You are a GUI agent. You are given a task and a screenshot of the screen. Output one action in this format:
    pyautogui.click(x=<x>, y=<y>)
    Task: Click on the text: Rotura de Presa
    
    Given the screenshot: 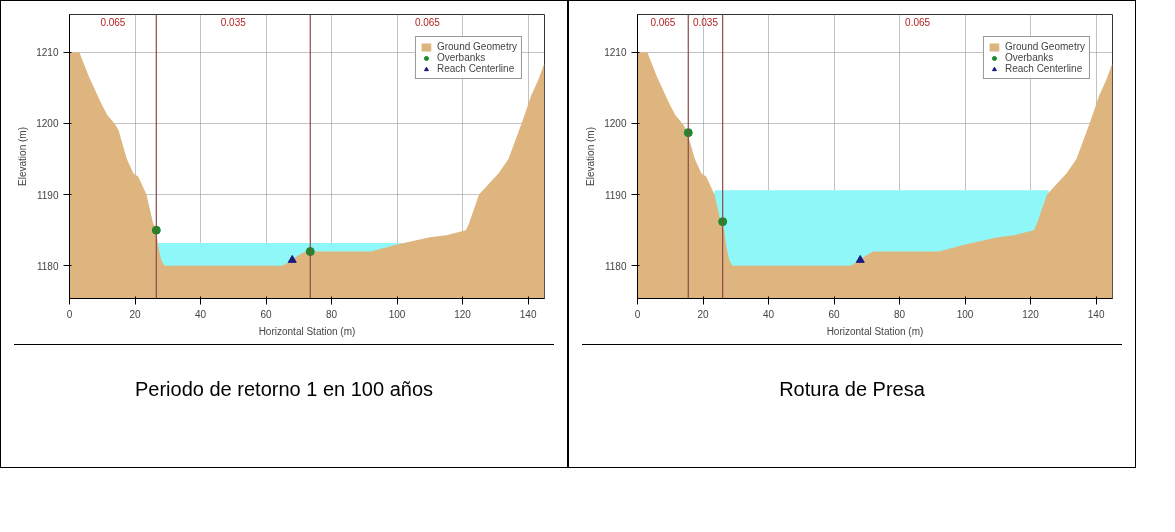 What is the action you would take?
    pyautogui.click(x=852, y=389)
    